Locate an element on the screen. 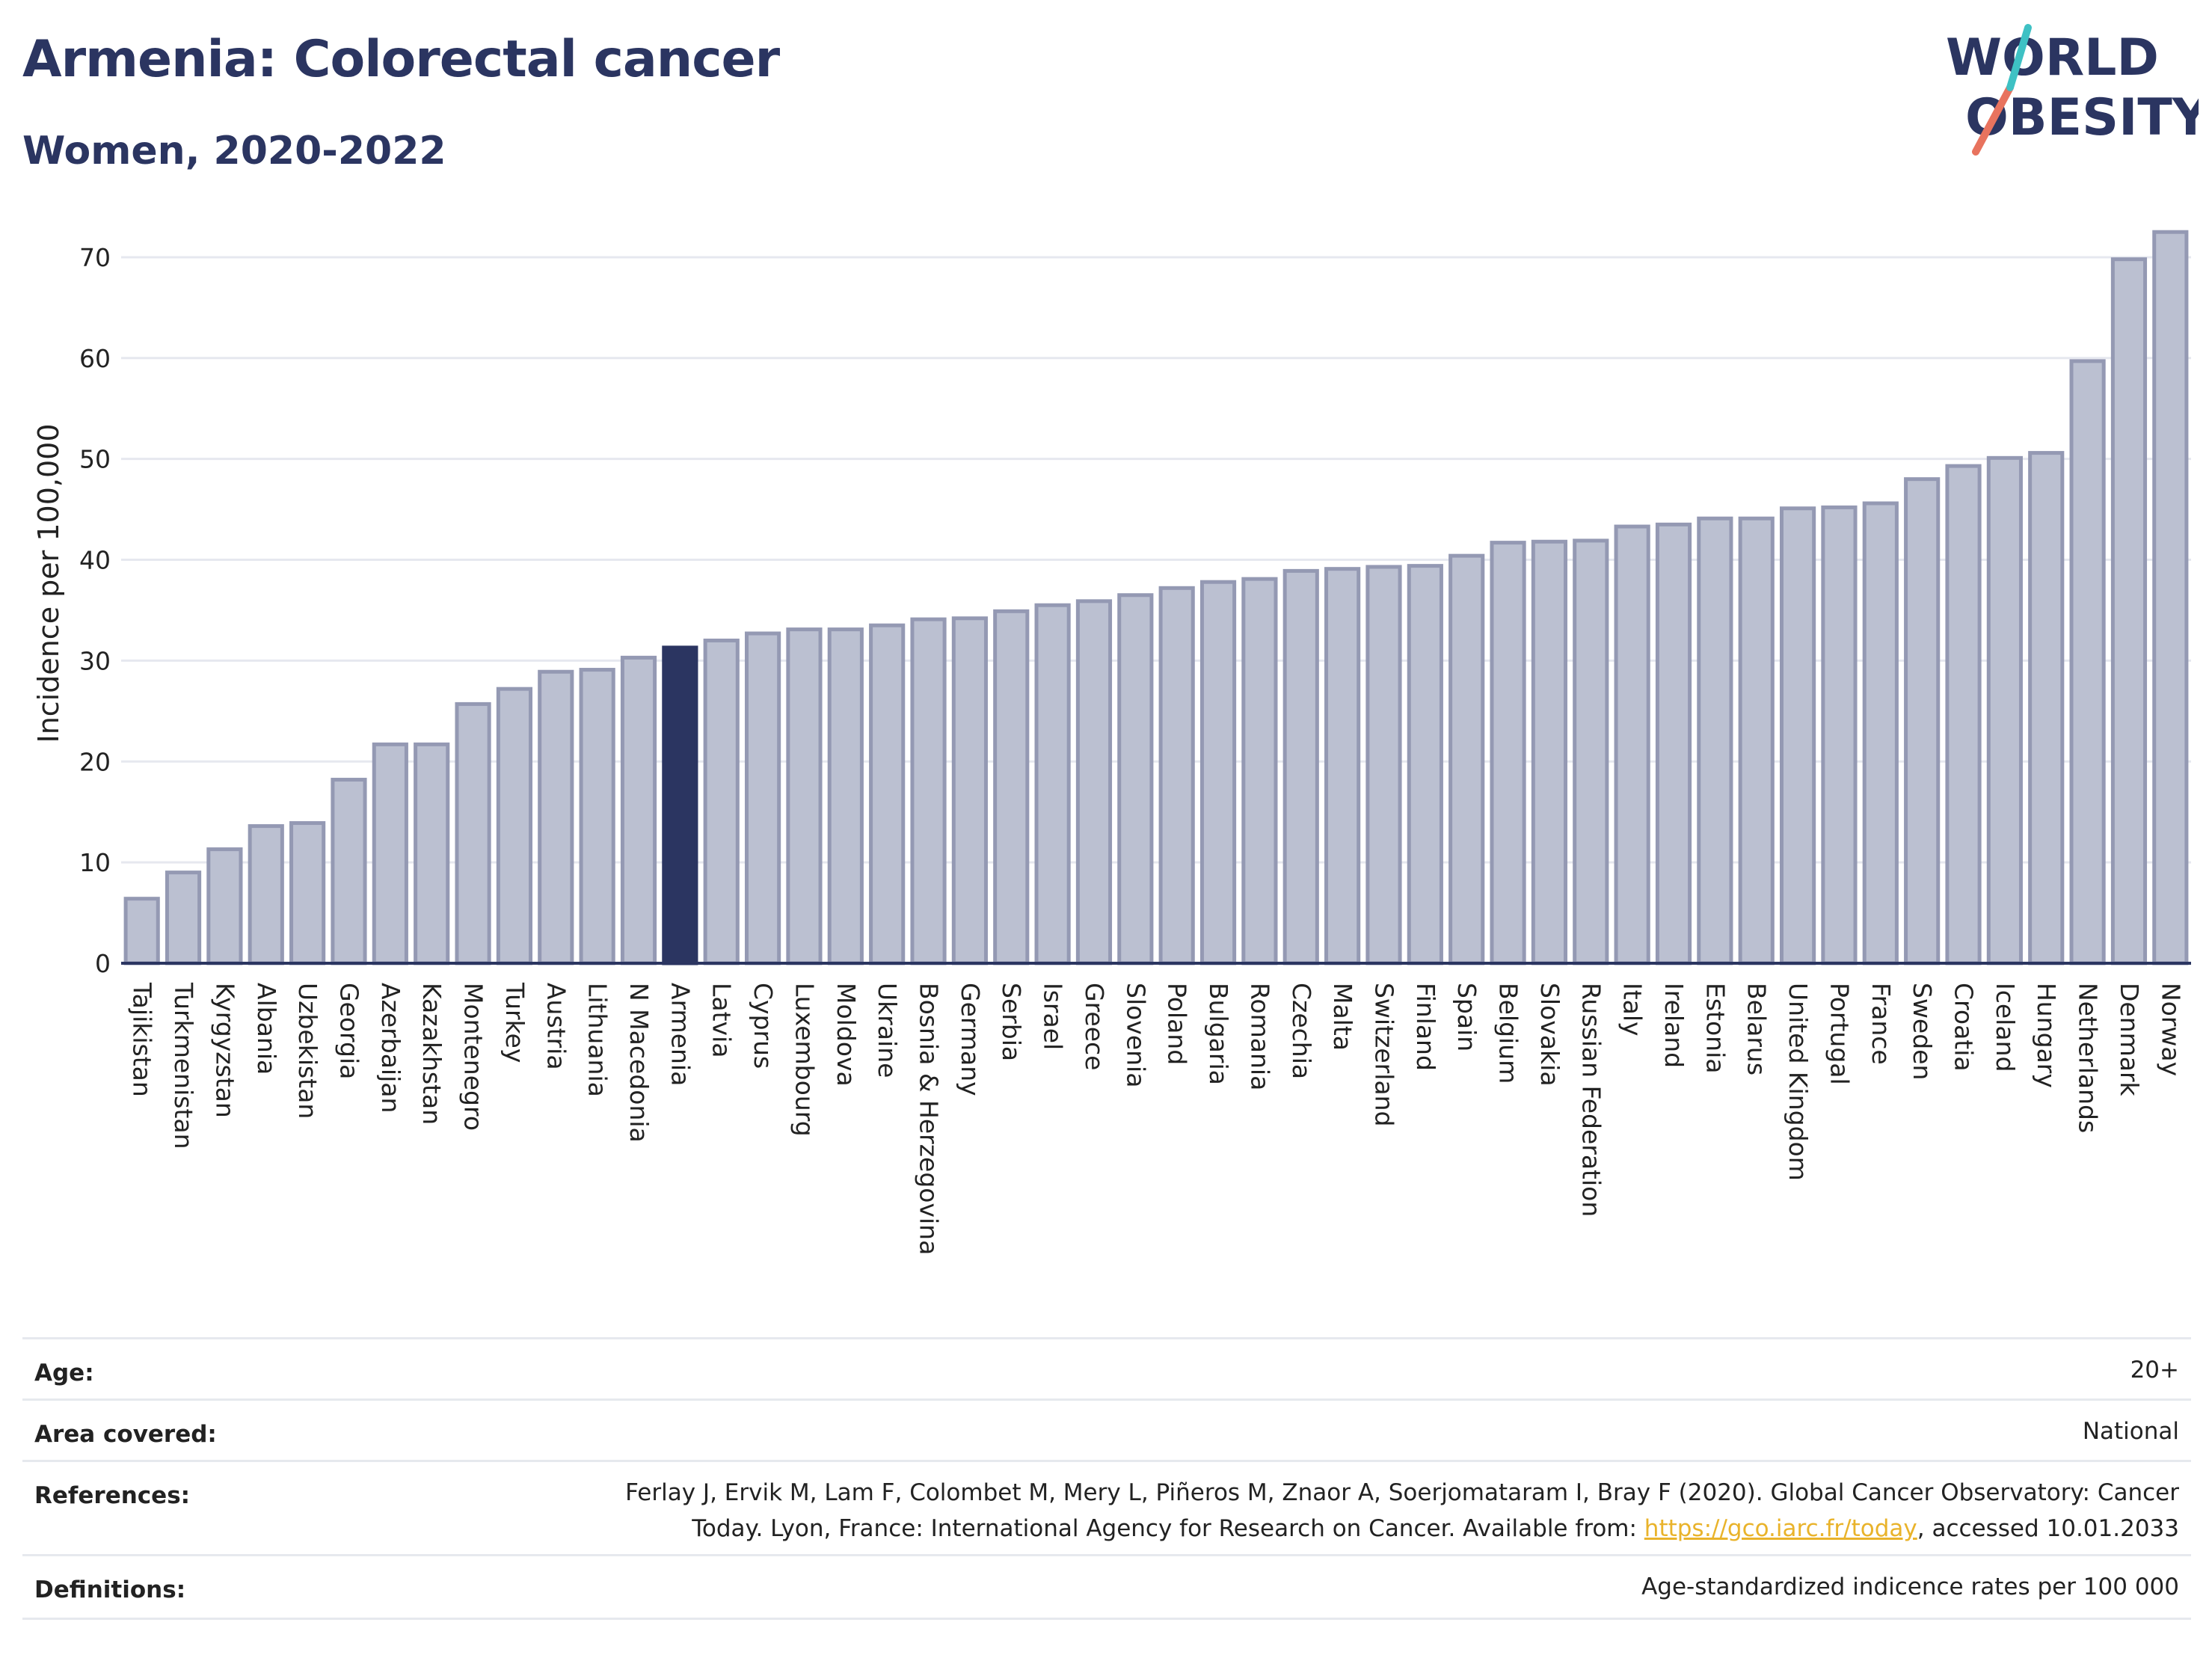 This screenshot has height=1655, width=2212. y-tick-label: 20 is located at coordinates (95, 761).